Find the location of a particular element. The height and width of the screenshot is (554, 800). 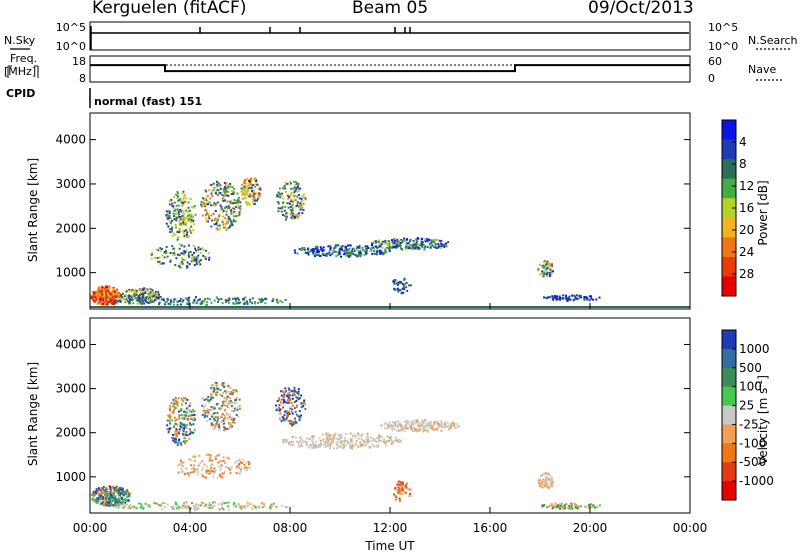

noise-ytick-bottom-left: 10^0 is located at coordinates (71, 46).